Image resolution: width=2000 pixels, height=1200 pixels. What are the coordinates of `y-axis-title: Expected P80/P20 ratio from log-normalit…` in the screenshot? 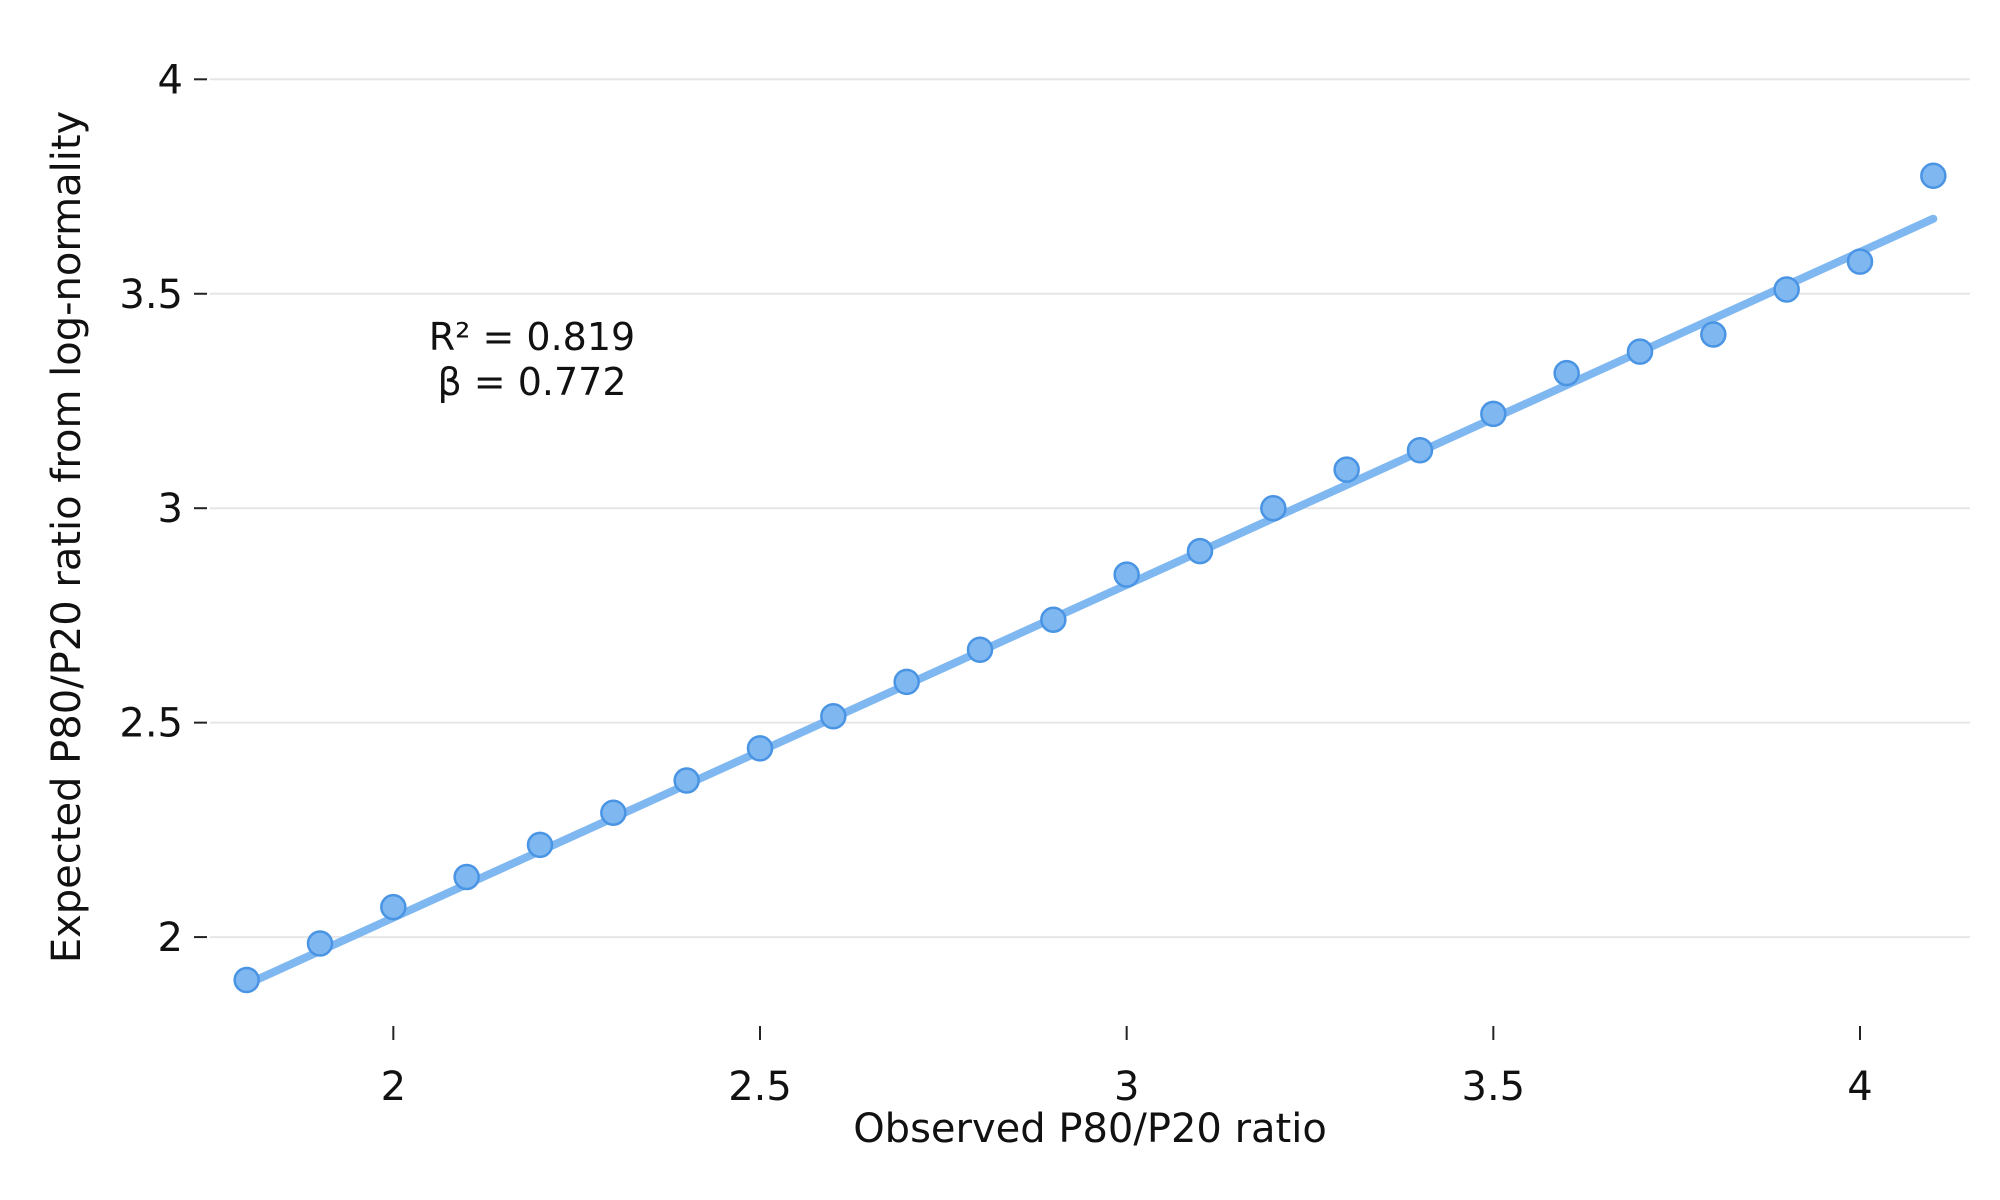 It's located at (67, 537).